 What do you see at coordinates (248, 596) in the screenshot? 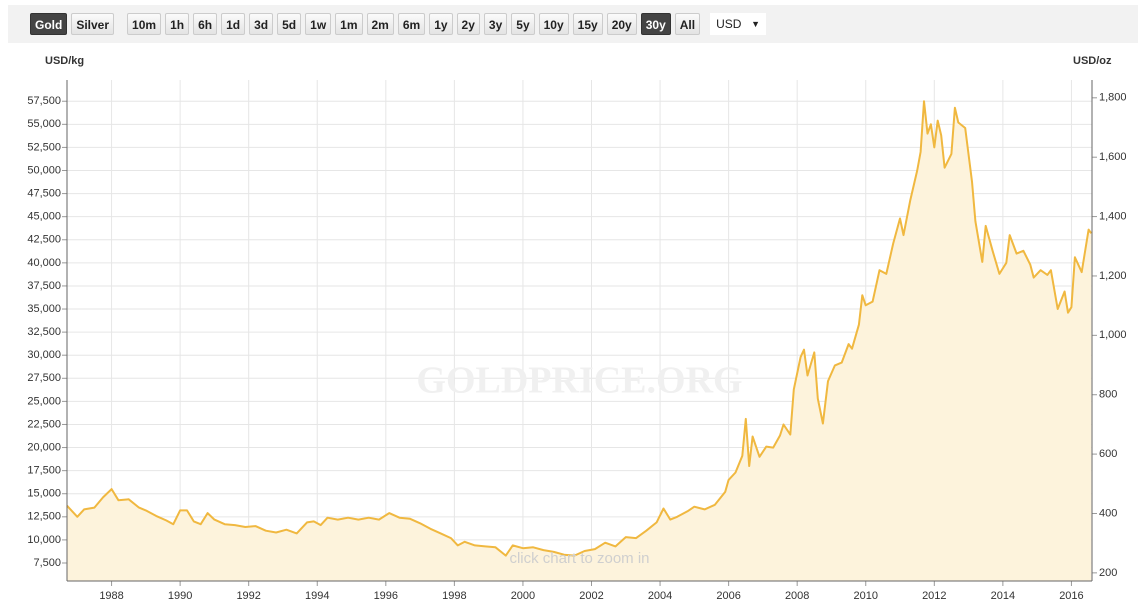
I see `x-tick-label: 1992` at bounding box center [248, 596].